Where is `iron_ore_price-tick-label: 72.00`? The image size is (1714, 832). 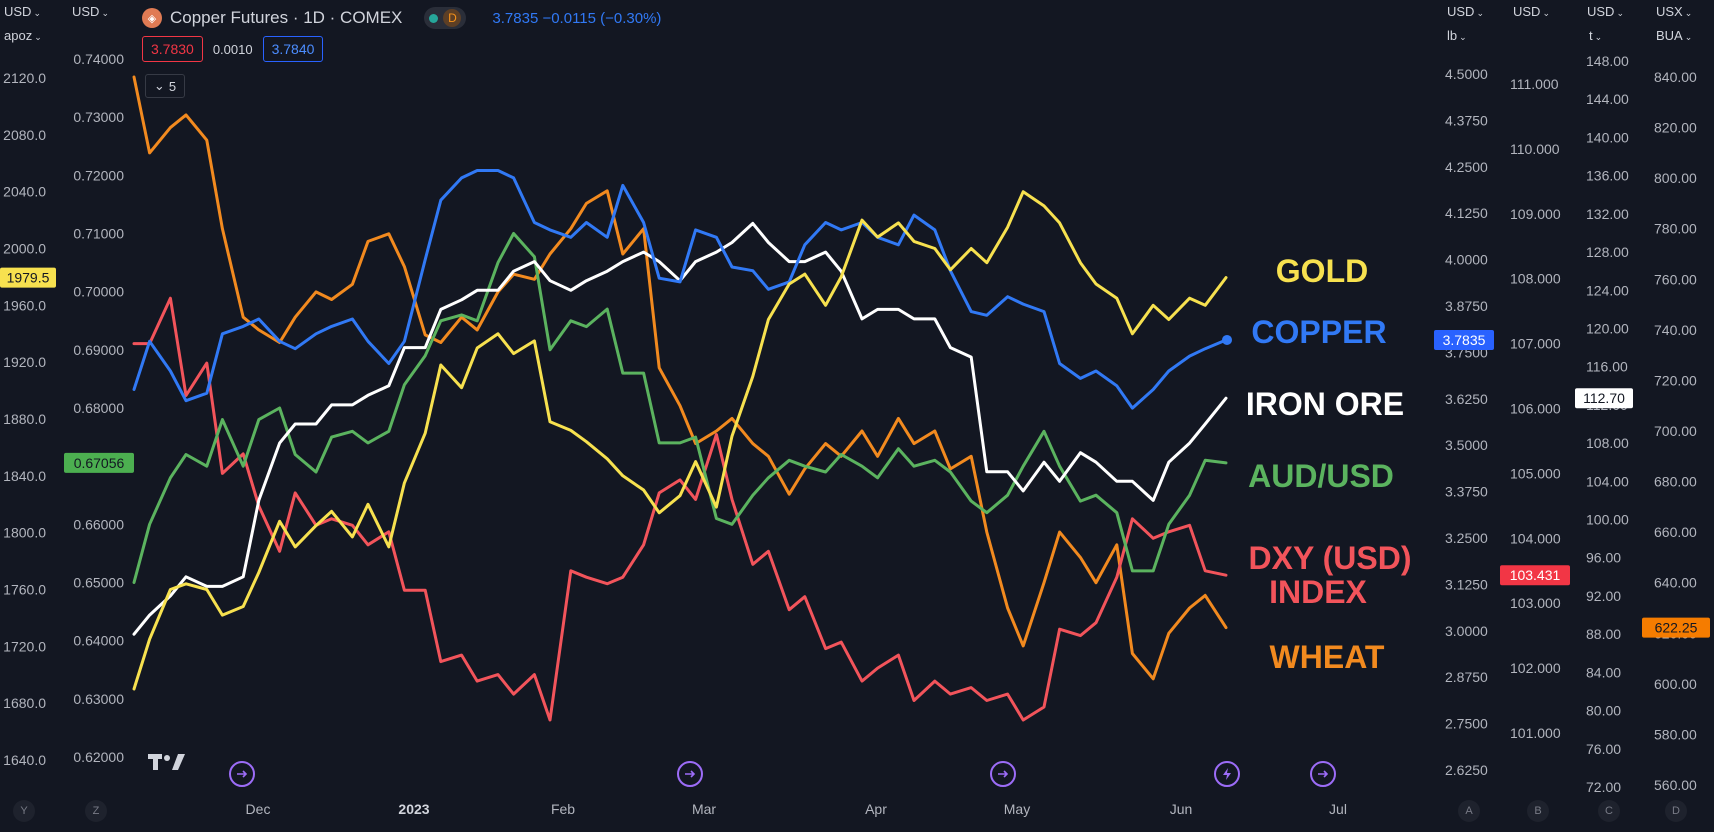
iron_ore_price-tick-label: 72.00 is located at coordinates (1603, 787).